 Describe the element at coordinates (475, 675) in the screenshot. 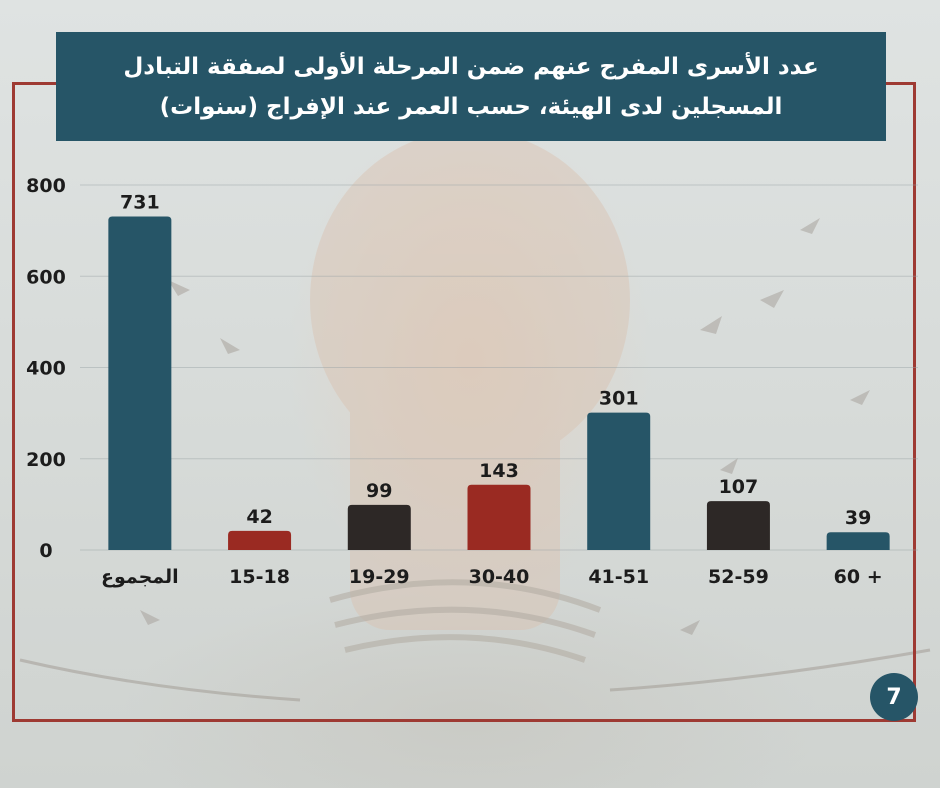

I see `barbed-wire` at that location.